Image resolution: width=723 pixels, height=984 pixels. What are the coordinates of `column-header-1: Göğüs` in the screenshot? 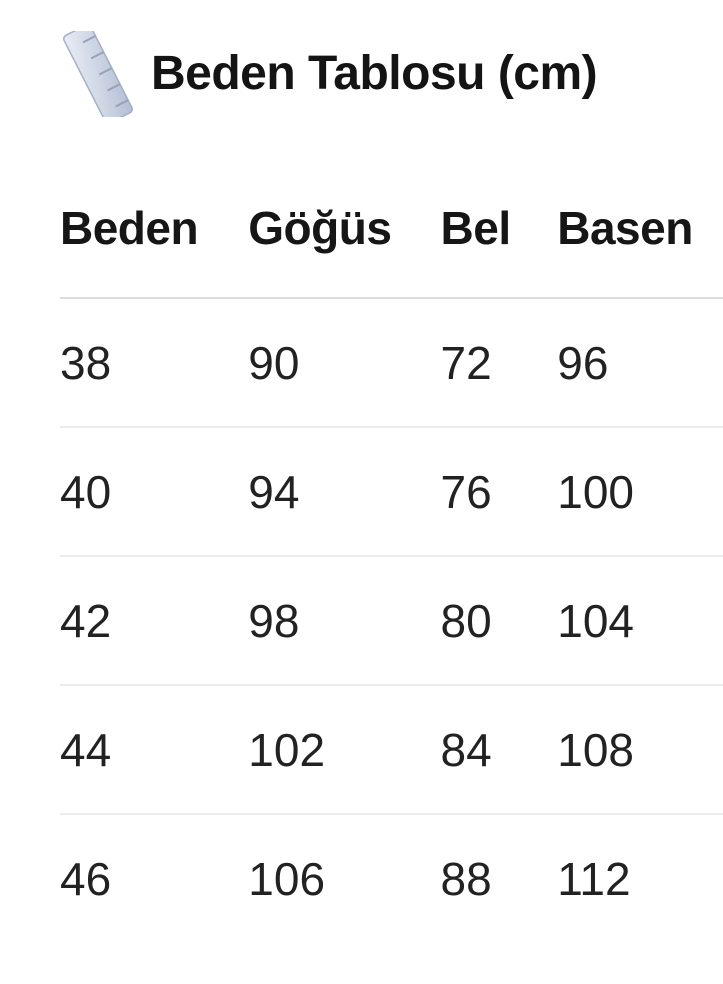 It's located at (344, 222).